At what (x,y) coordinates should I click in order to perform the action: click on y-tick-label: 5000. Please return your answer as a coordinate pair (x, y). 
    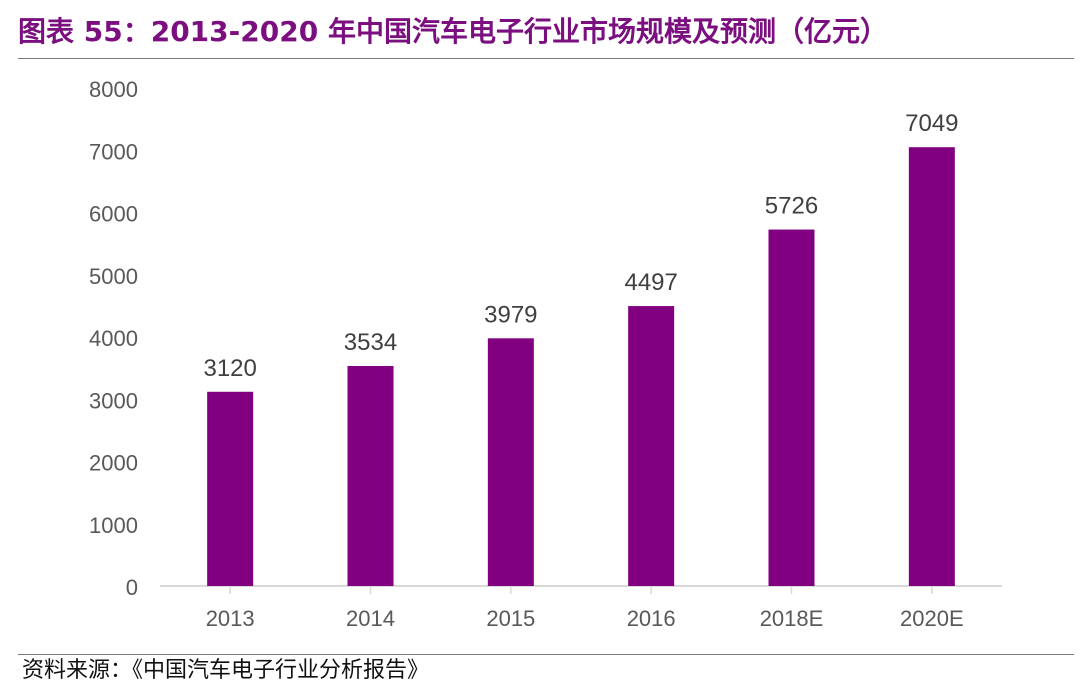
    Looking at the image, I should click on (113, 276).